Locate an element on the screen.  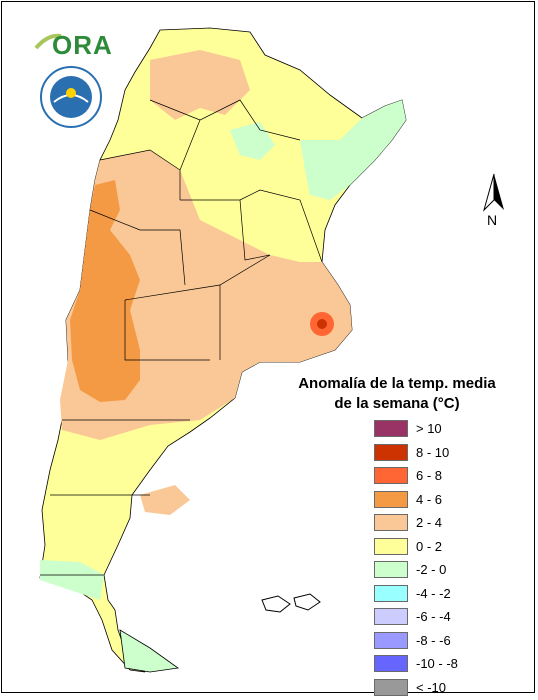
legend-label: -8 - -6 is located at coordinates (433, 640).